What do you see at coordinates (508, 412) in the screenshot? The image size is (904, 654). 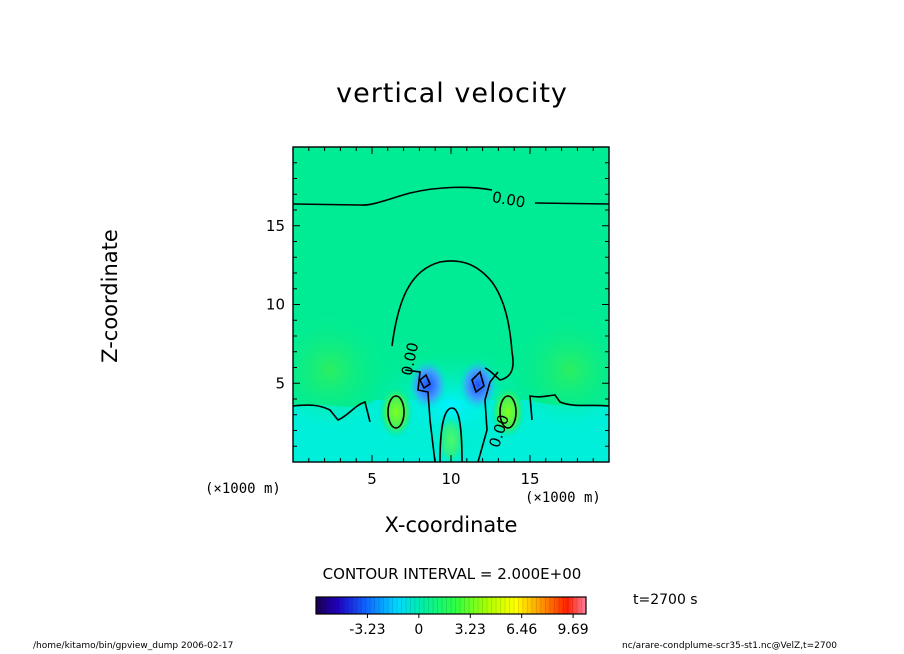 I see `contour-loop-right` at bounding box center [508, 412].